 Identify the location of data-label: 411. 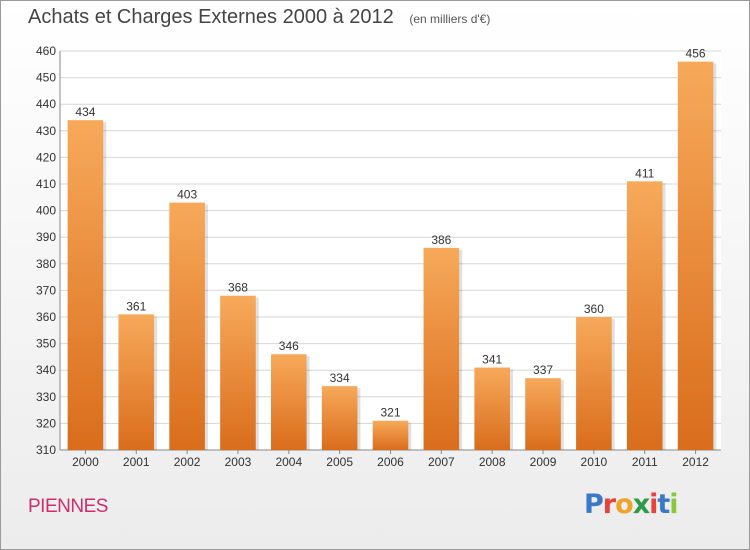
(644, 173).